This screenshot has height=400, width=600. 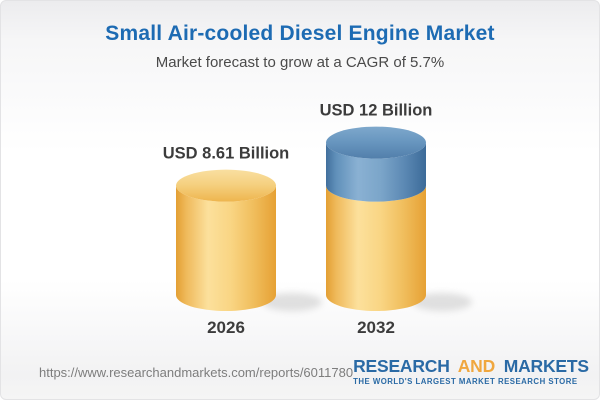 What do you see at coordinates (226, 154) in the screenshot?
I see `value-label-0: USD 8.61 Billion` at bounding box center [226, 154].